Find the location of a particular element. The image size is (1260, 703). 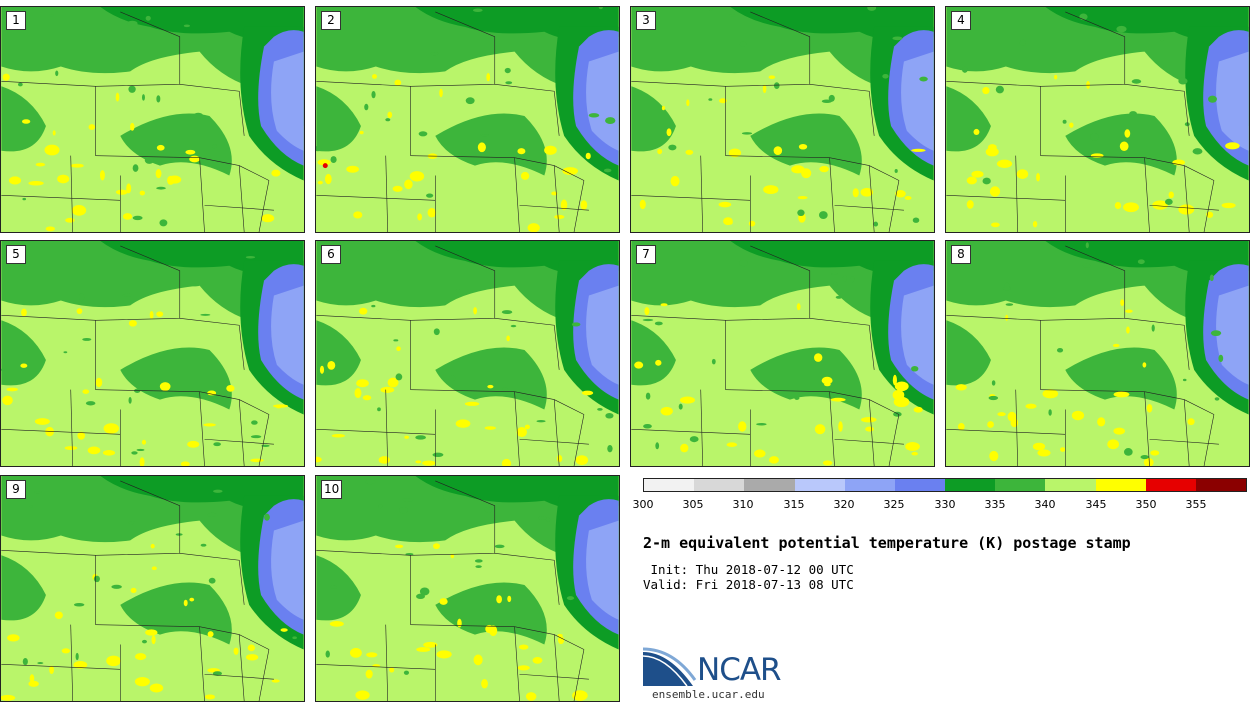

colorbar-tick-label: 355 is located at coordinates (1196, 504).